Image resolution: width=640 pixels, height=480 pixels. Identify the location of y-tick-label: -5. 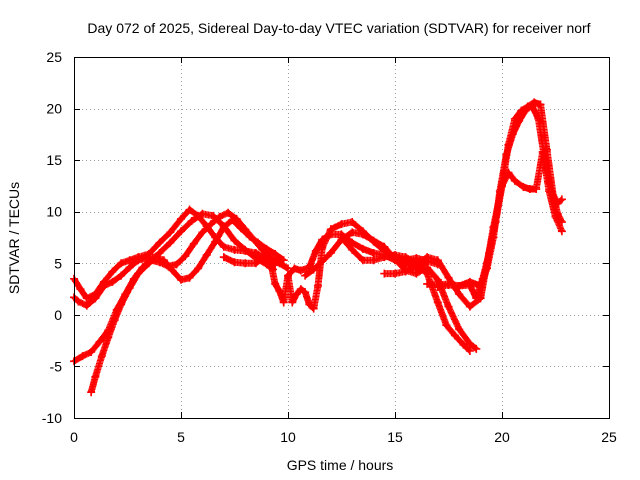
(56, 366).